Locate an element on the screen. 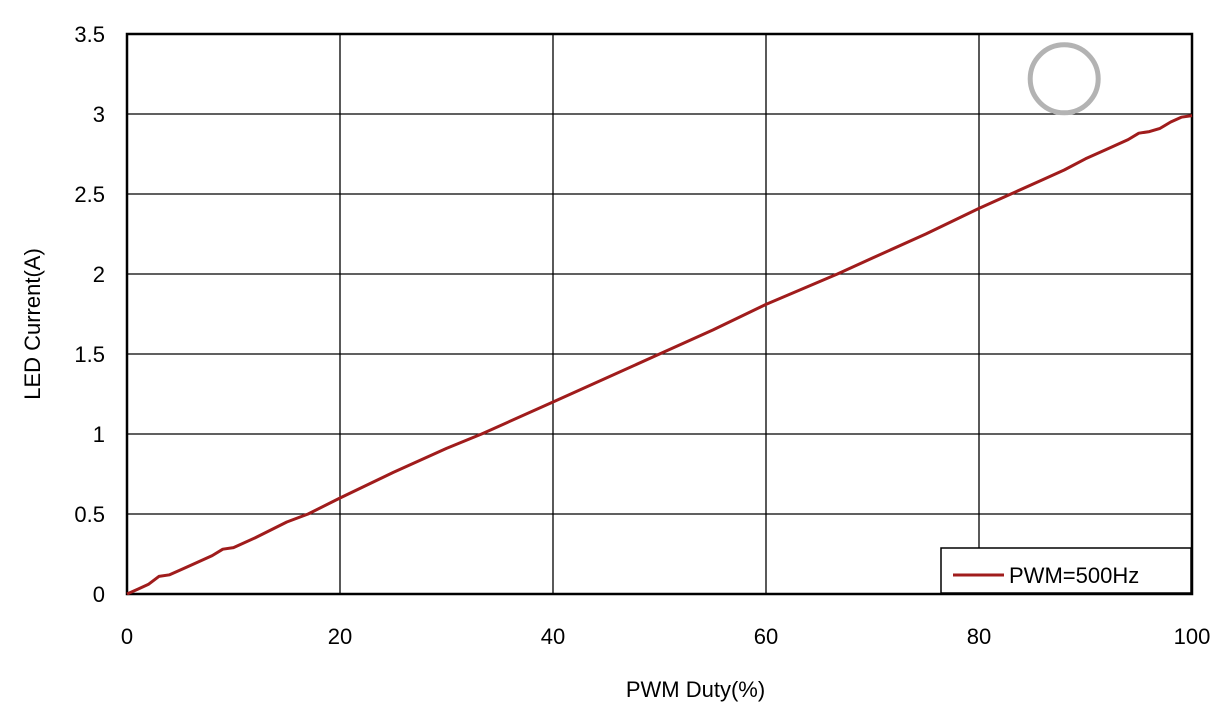 The height and width of the screenshot is (711, 1221). x-tick-label: 60 is located at coordinates (766, 636).